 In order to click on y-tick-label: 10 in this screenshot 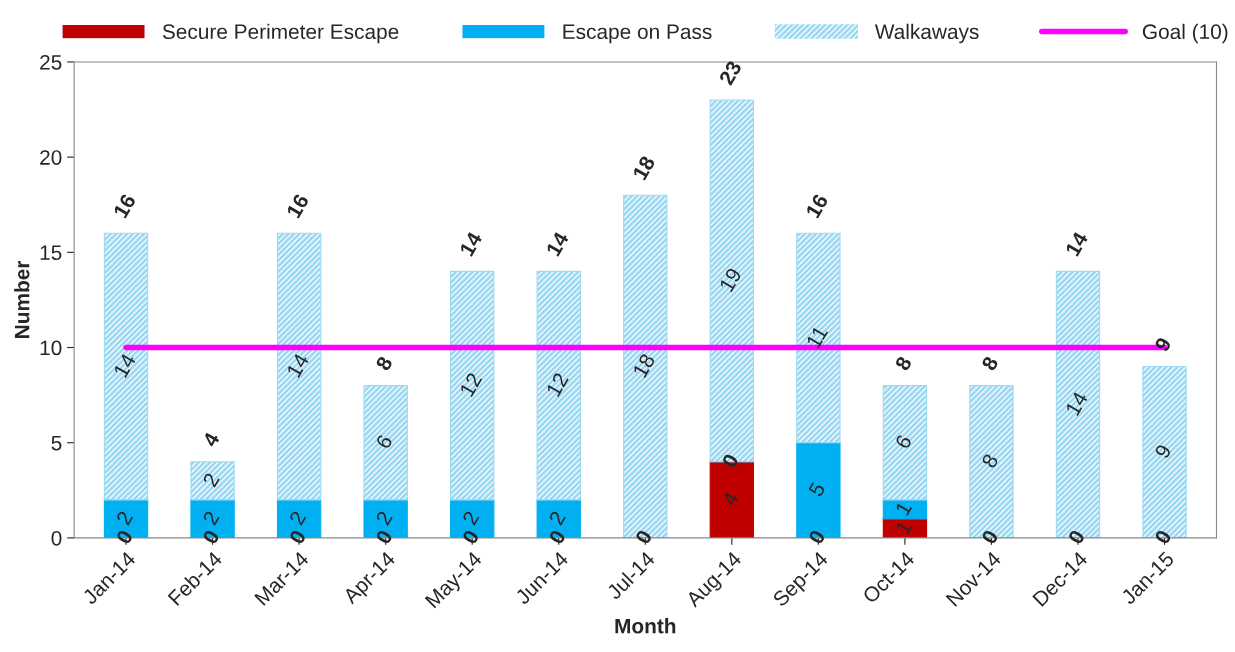, I will do `click(51, 348)`.